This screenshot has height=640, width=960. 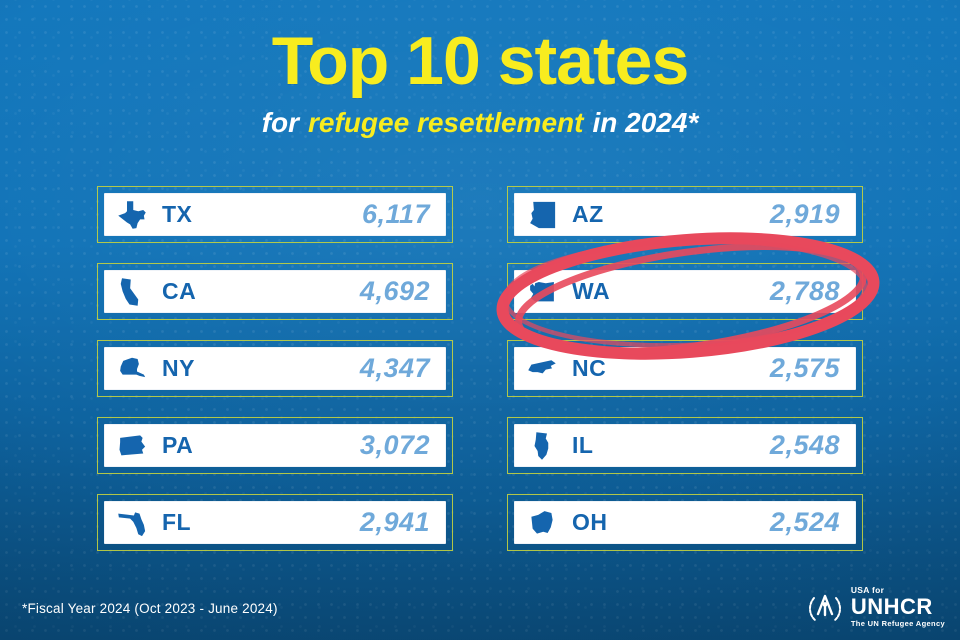 I want to click on state-value: 3,072, so click(x=394, y=445).